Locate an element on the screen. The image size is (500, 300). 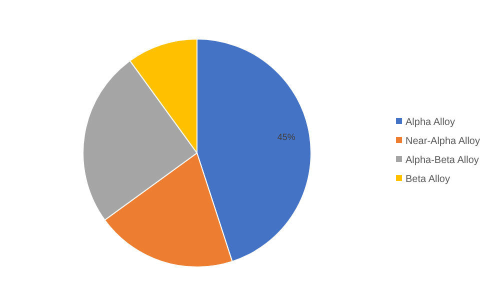
legend-label: Alpha Alloy is located at coordinates (430, 122).